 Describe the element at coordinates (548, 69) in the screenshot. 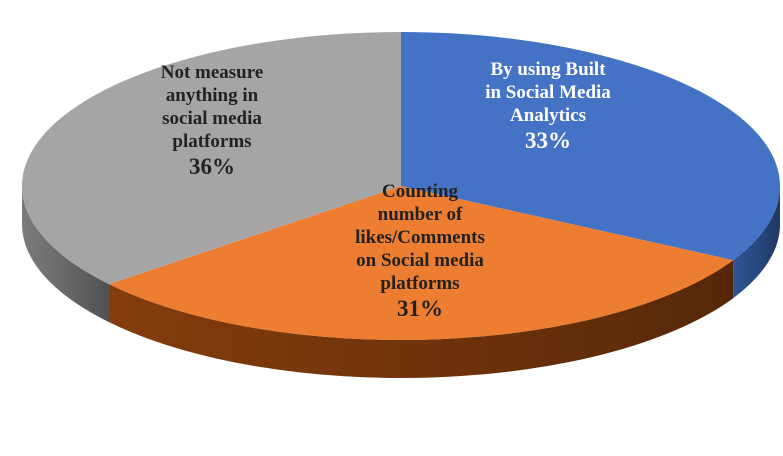

I see `slice-label-by-using-built-in-social-media-analytics: By using Built` at that location.